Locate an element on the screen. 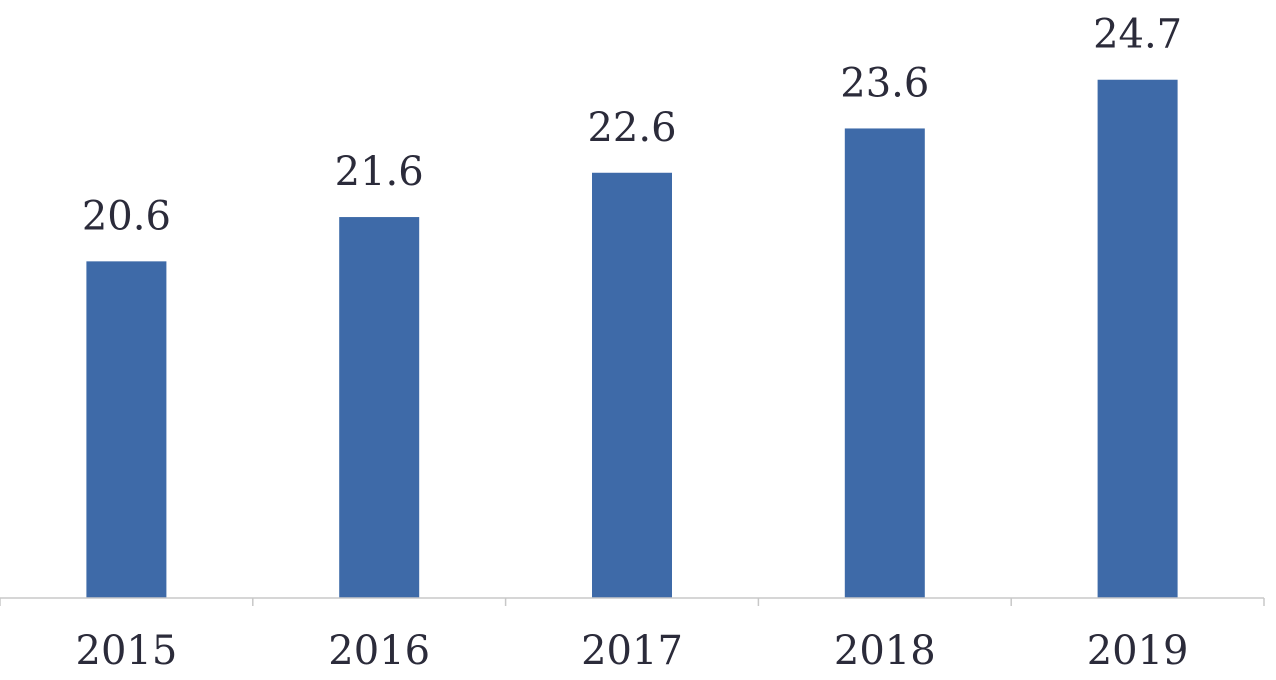  x-tick-label-2015: 2015 is located at coordinates (127, 651).